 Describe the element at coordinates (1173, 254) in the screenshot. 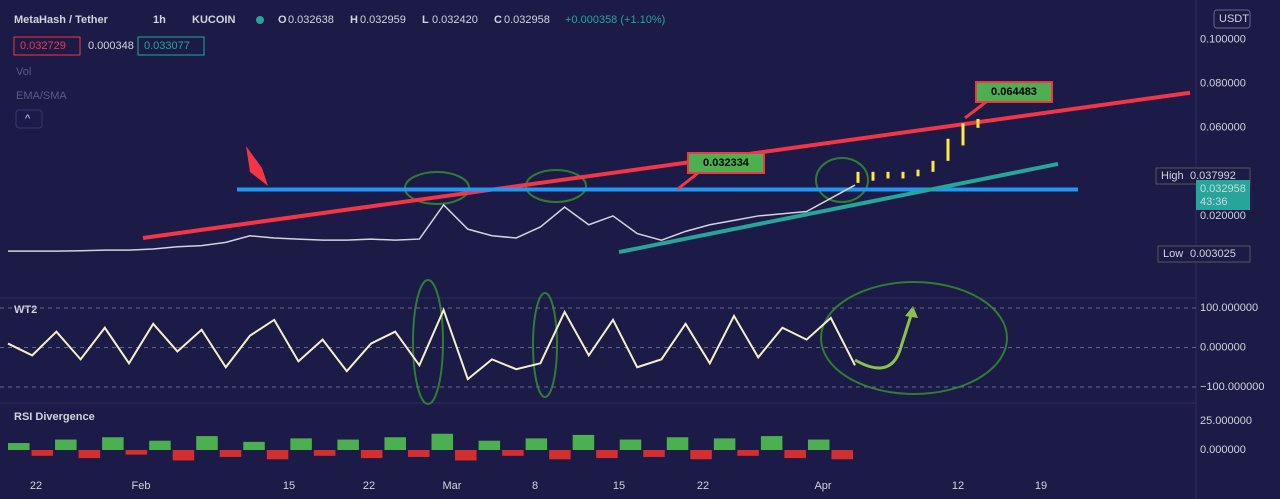

I see `tag-text: Low` at that location.